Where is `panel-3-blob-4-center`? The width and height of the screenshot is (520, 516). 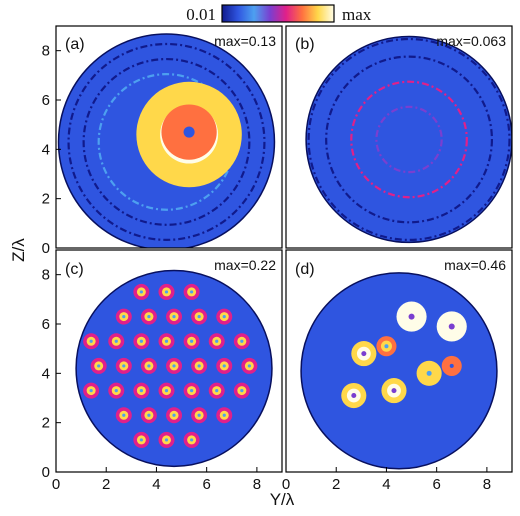
panel-3-blob-4-center is located at coordinates (394, 391).